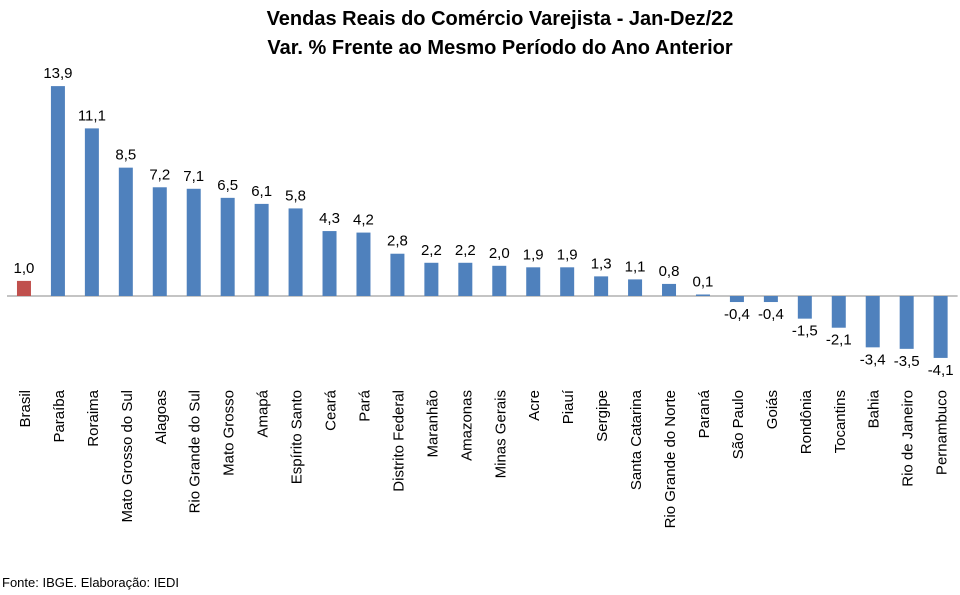  What do you see at coordinates (329, 218) in the screenshot?
I see `data-label: 4,3` at bounding box center [329, 218].